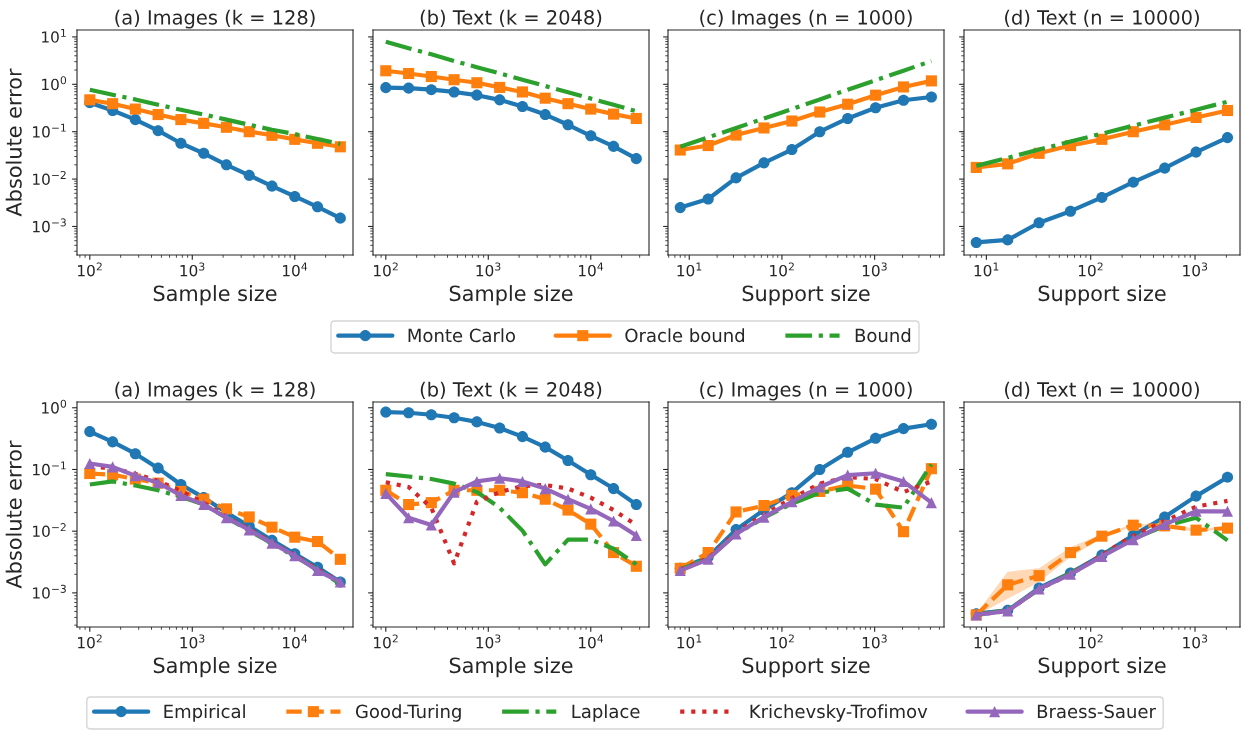  I want to click on y-tick-label: 10$^{−2}$, so click(49, 530).